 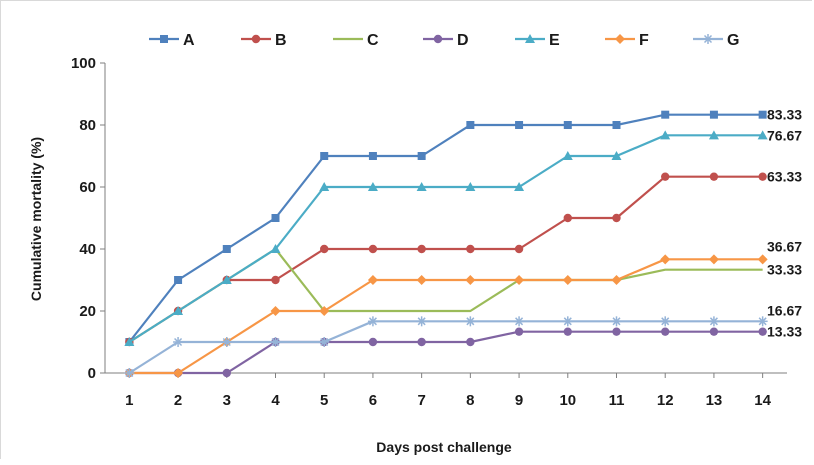 What do you see at coordinates (189, 40) in the screenshot?
I see `legend-label-a: A` at bounding box center [189, 40].